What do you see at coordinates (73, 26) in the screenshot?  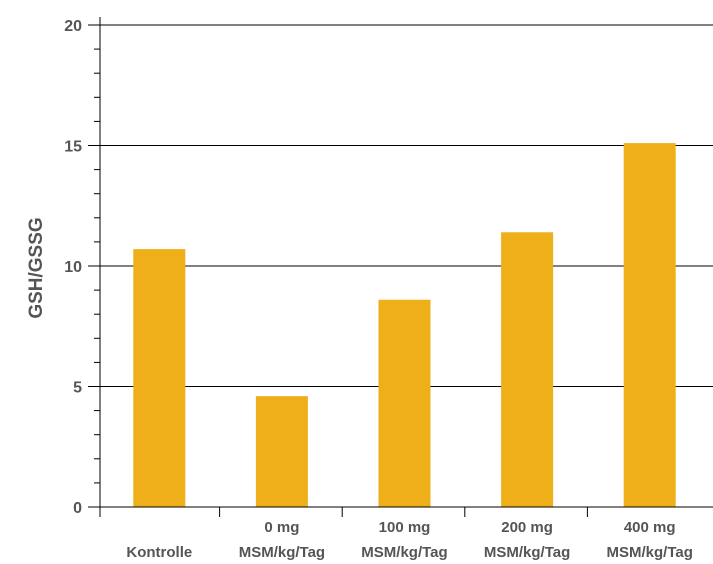 I see `y-tick-label-20: 20` at bounding box center [73, 26].